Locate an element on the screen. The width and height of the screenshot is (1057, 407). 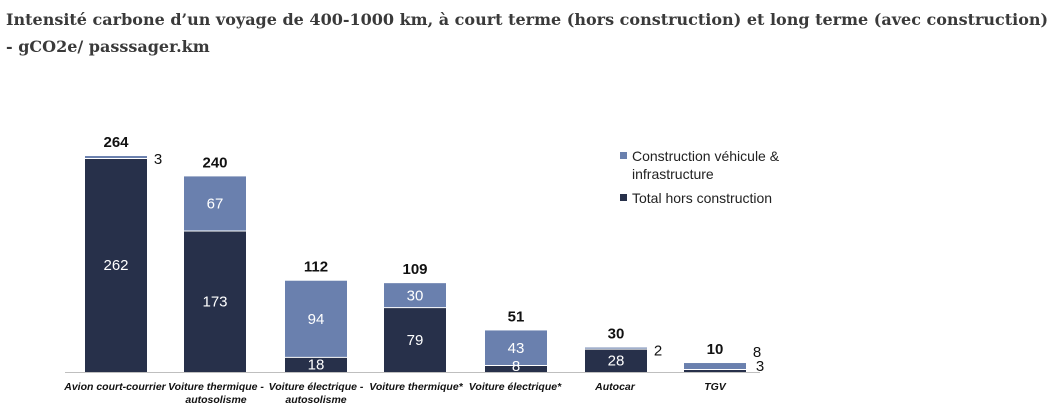
data-label-total: 240 is located at coordinates (214, 162).